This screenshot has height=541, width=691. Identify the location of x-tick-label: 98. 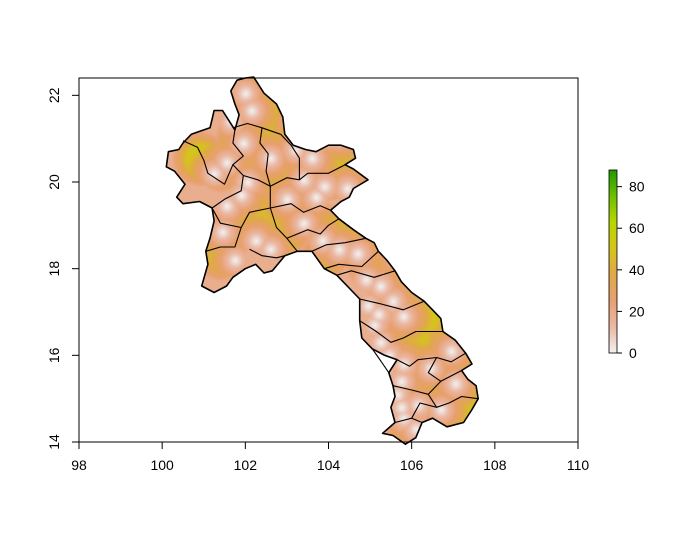
(79, 465).